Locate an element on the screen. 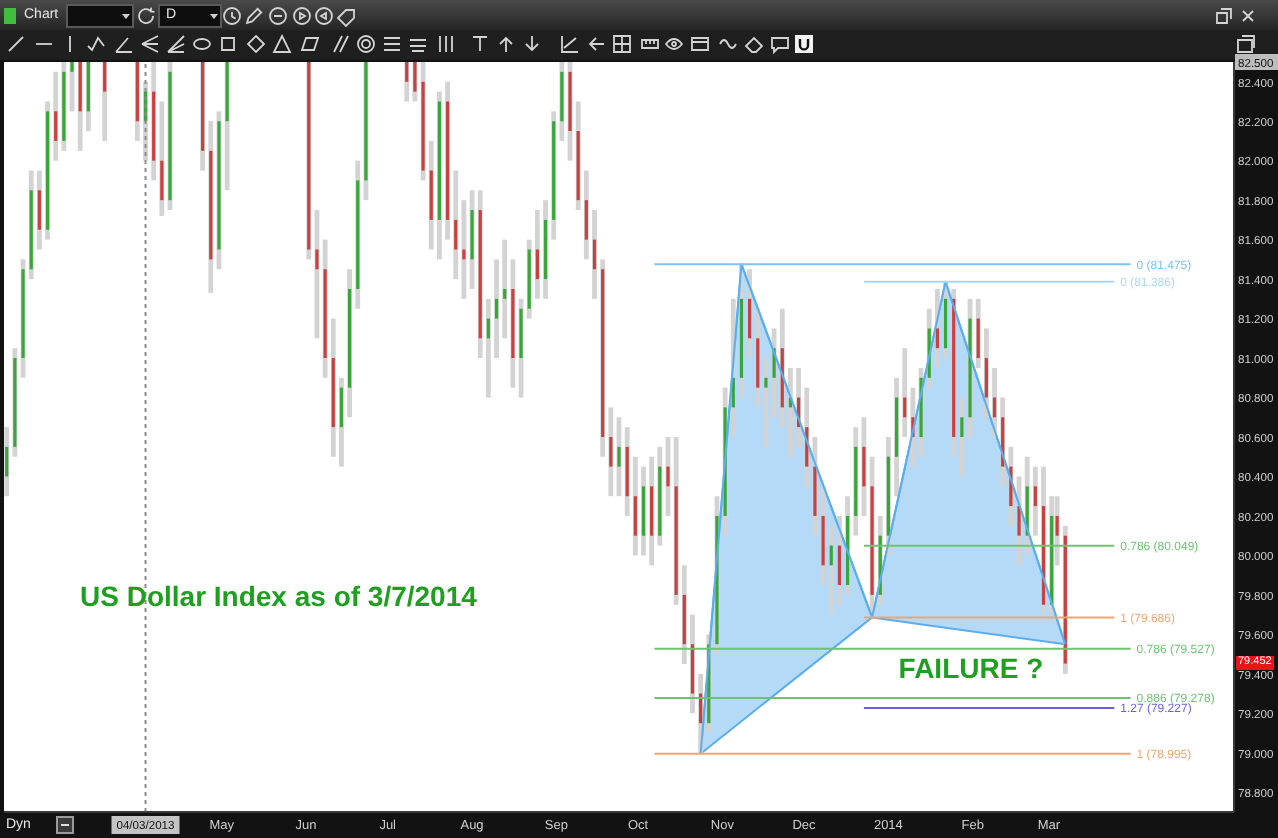 This screenshot has width=1278, height=838. annotation: FAILURE ? is located at coordinates (971, 668).